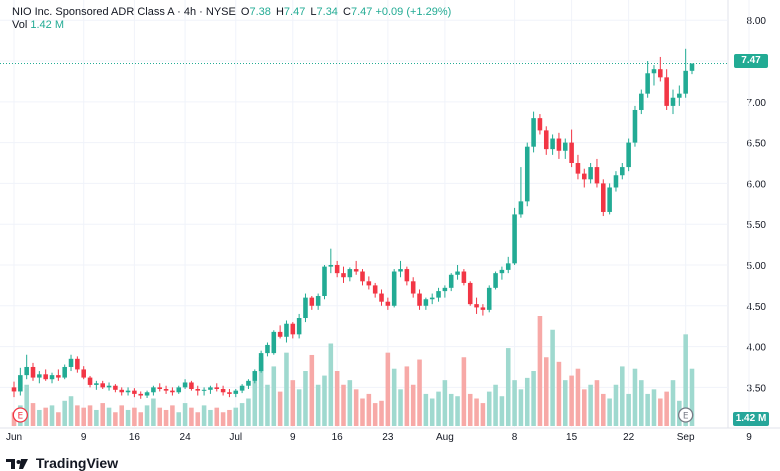 This screenshot has height=471, width=780. I want to click on open-key: O, so click(245, 12).